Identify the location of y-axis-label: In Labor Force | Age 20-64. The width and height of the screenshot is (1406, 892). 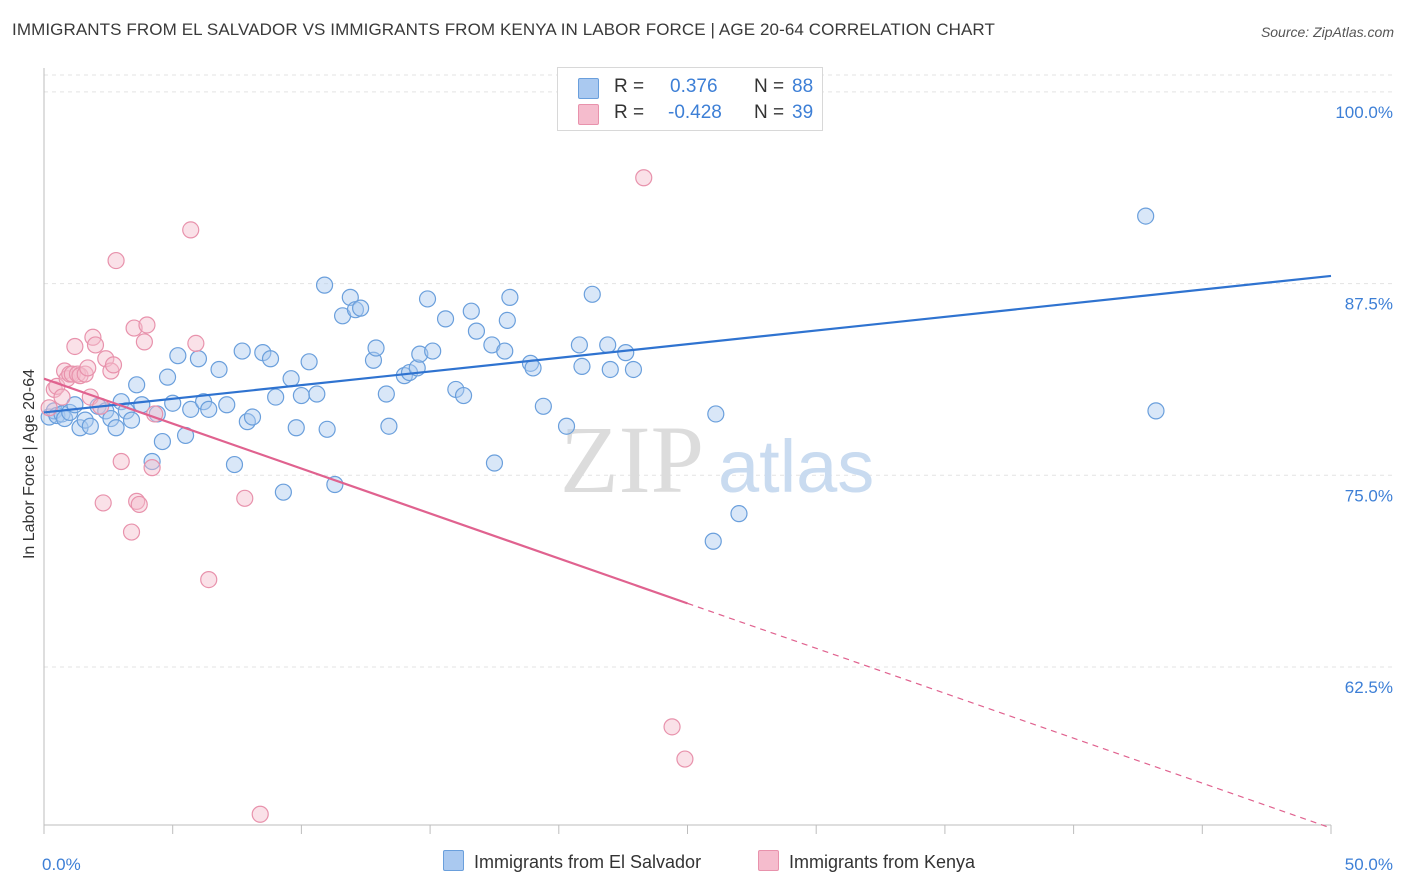
(29, 464).